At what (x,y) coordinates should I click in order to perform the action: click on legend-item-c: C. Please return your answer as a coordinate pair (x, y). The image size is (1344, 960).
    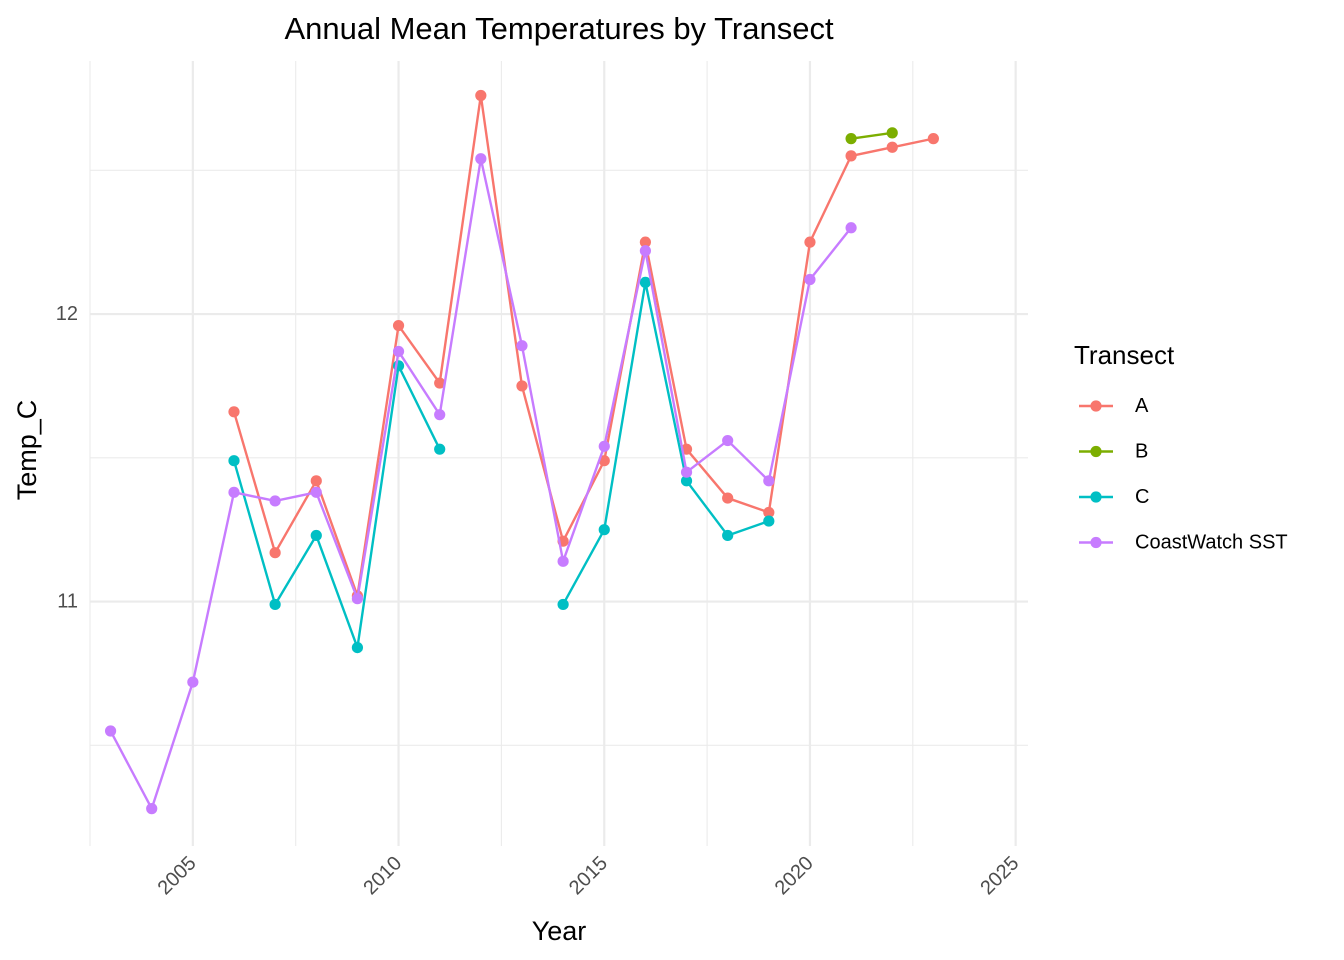
    Looking at the image, I should click on (1114, 497).